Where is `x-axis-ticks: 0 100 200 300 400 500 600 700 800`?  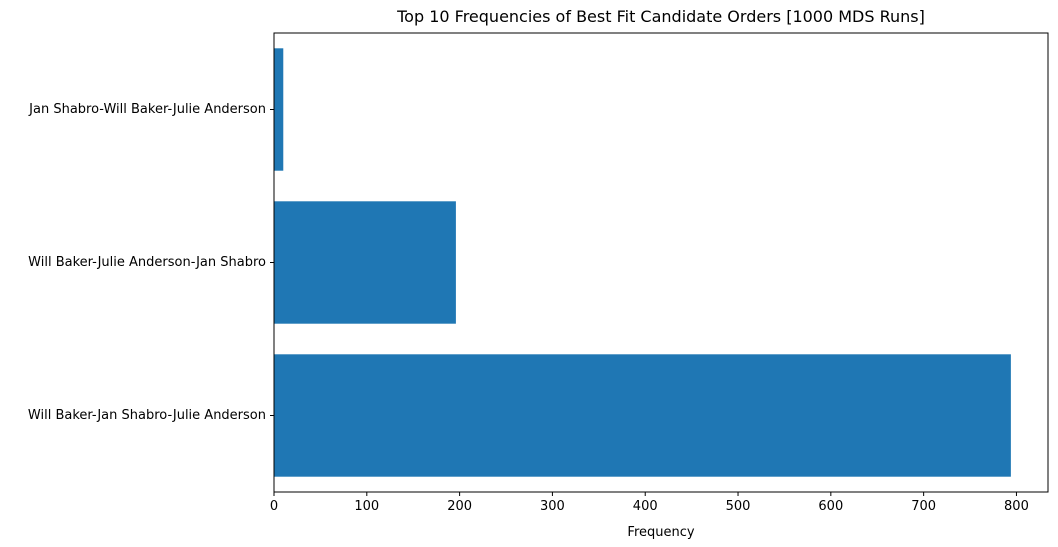 x-axis-ticks: 0 100 200 300 400 500 600 700 800 is located at coordinates (649, 503).